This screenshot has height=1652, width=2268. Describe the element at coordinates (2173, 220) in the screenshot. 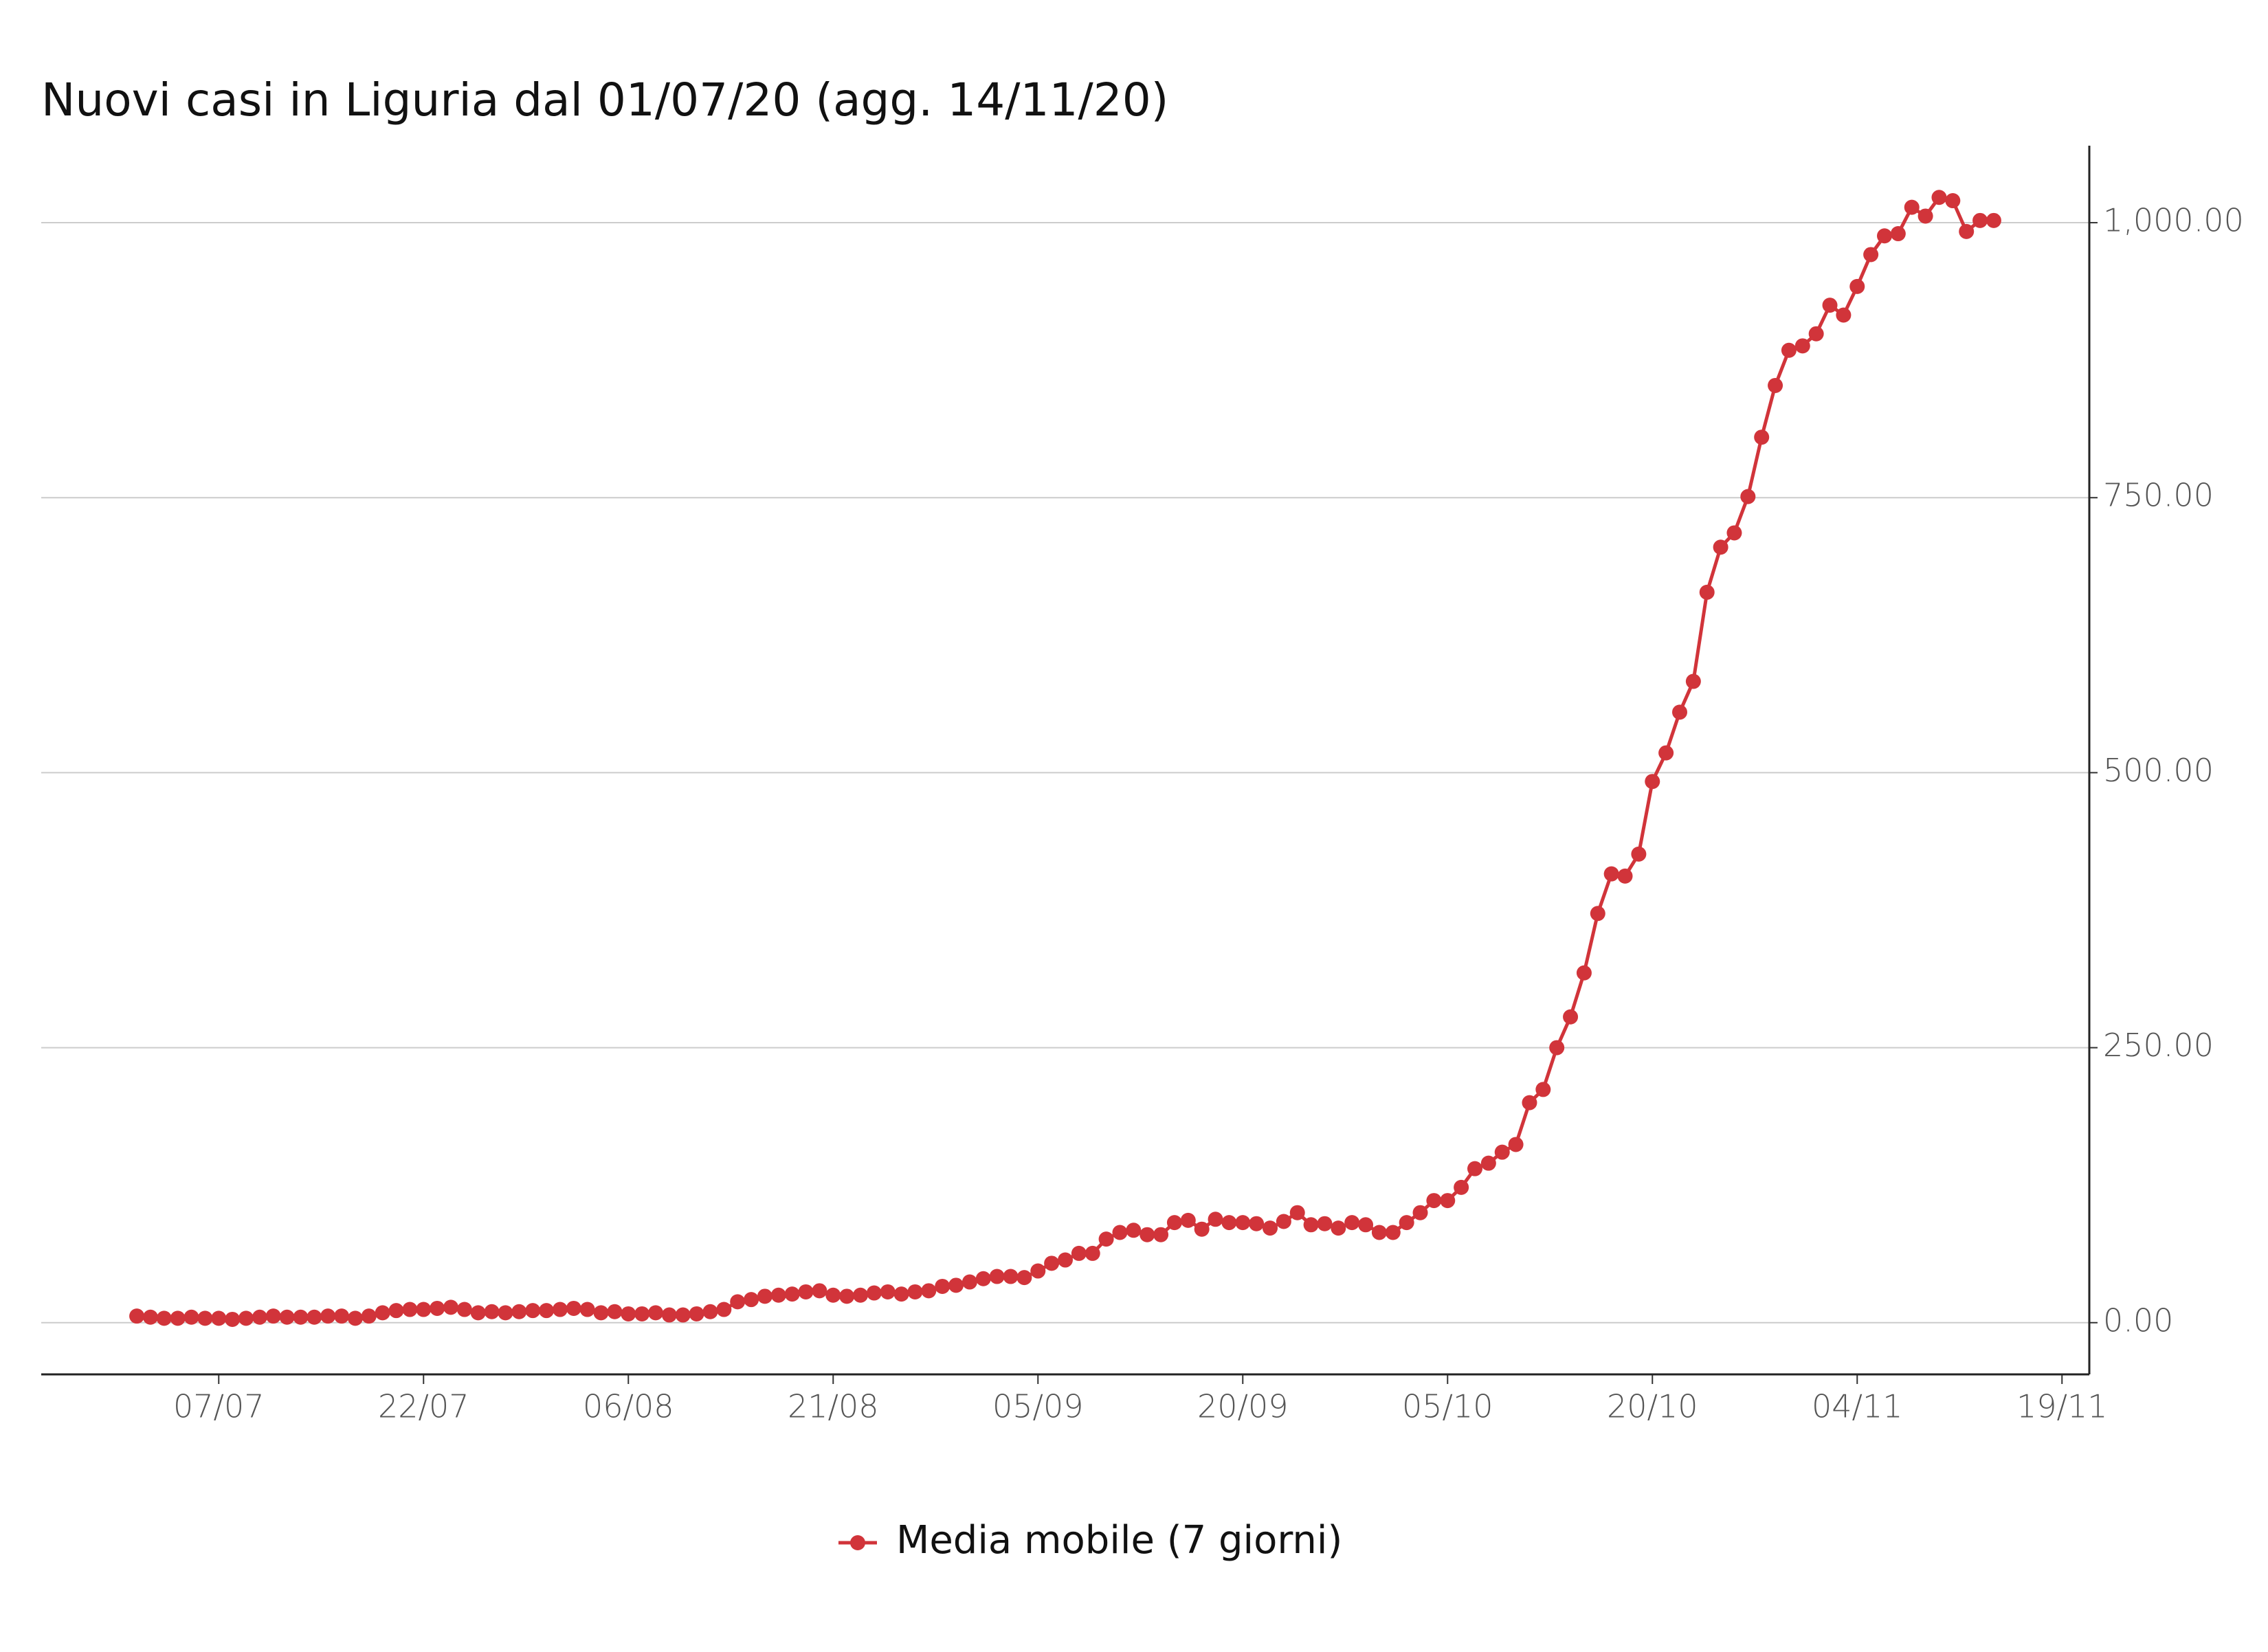

I see `y-tick-label: 1,000.00` at that location.